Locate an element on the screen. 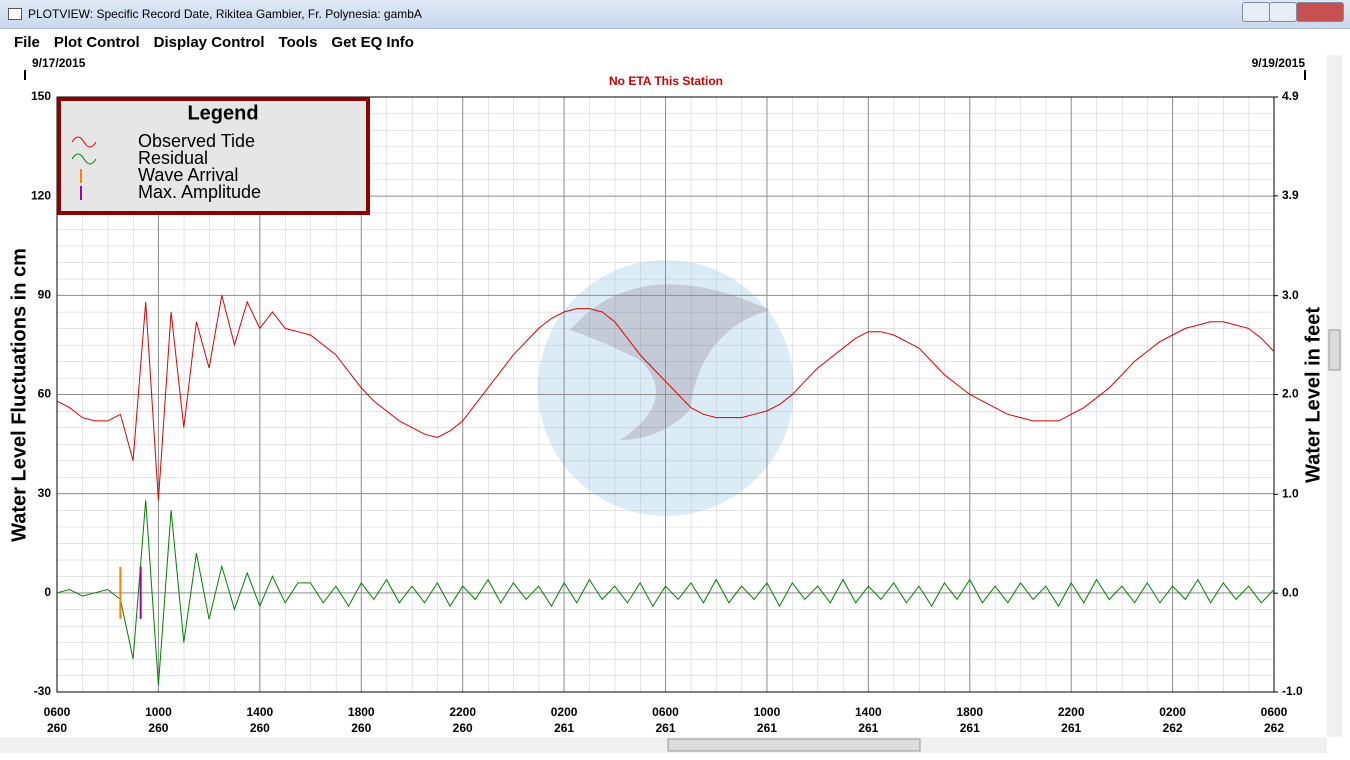  y-tick-label: 30 is located at coordinates (45, 493).